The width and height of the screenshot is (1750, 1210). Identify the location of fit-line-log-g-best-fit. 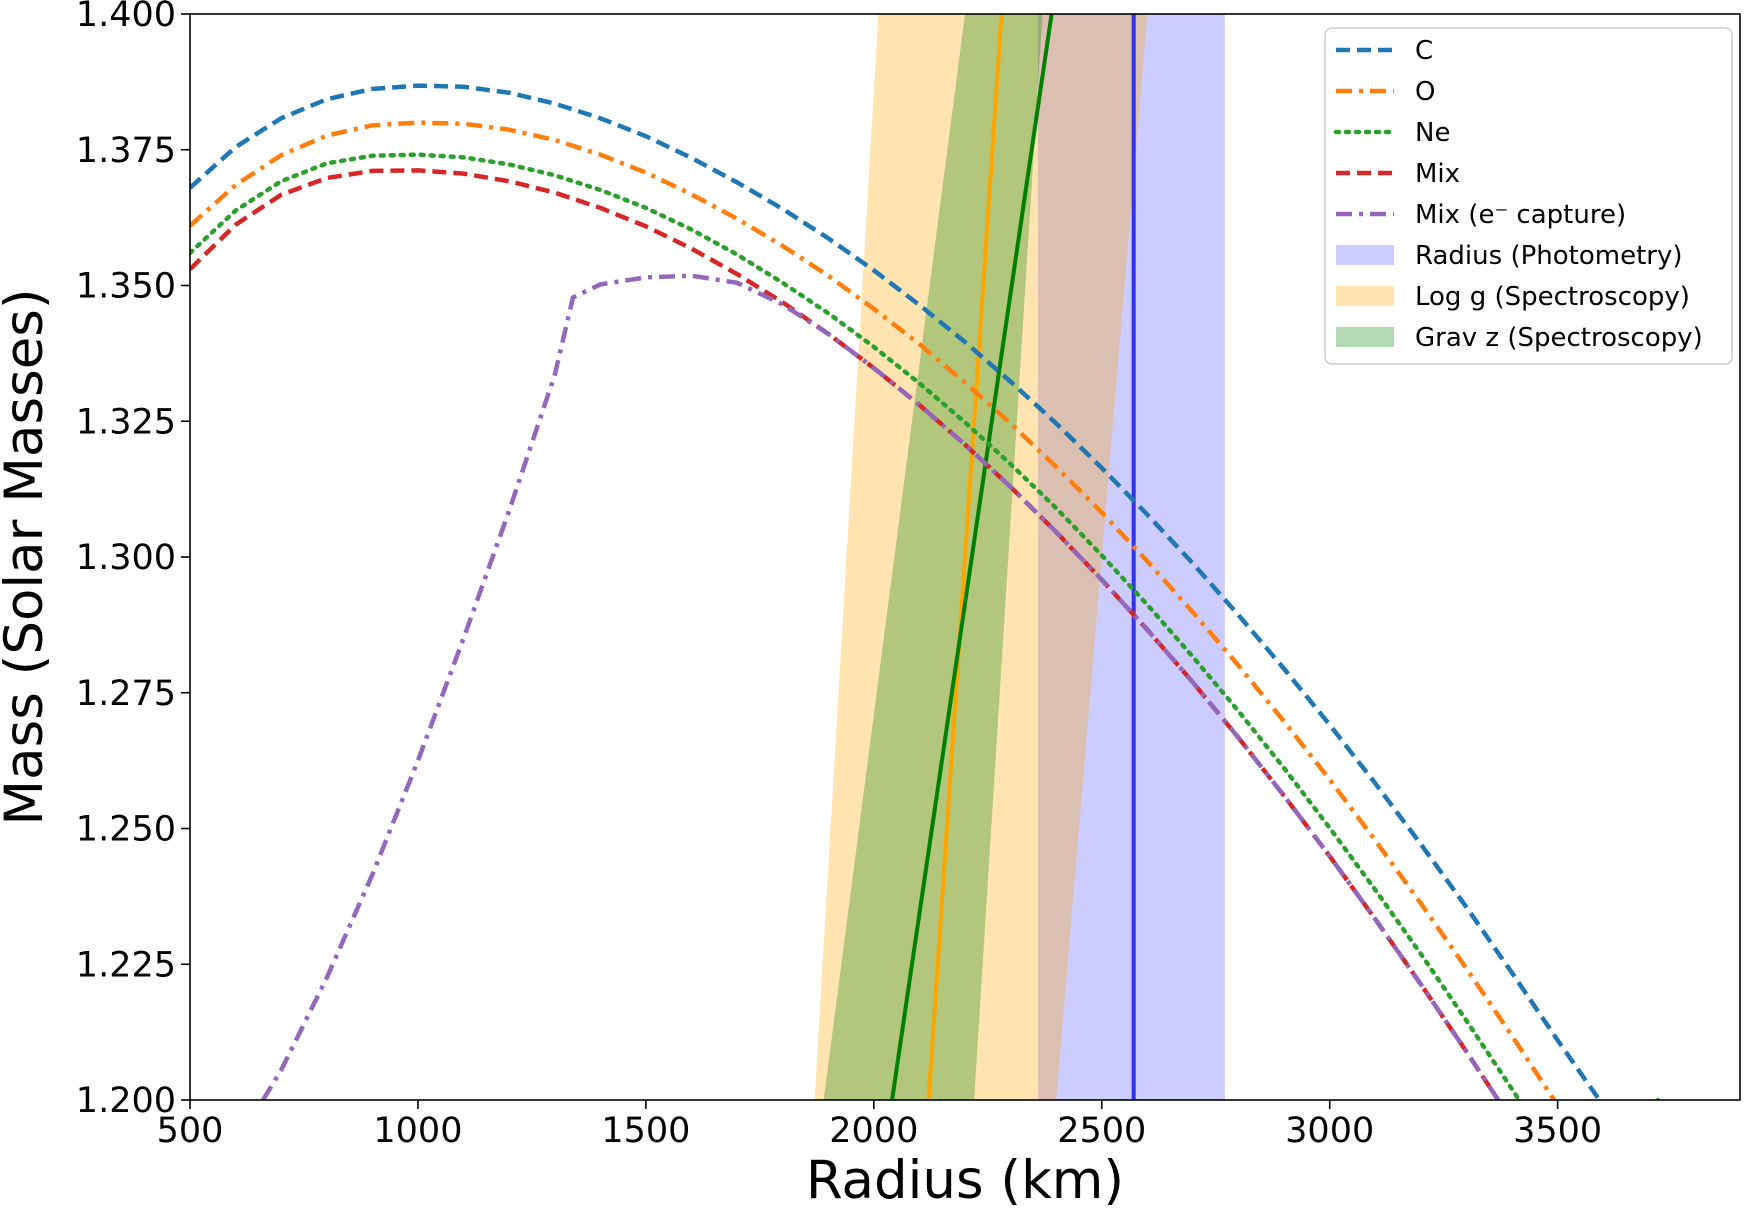
(965, 557).